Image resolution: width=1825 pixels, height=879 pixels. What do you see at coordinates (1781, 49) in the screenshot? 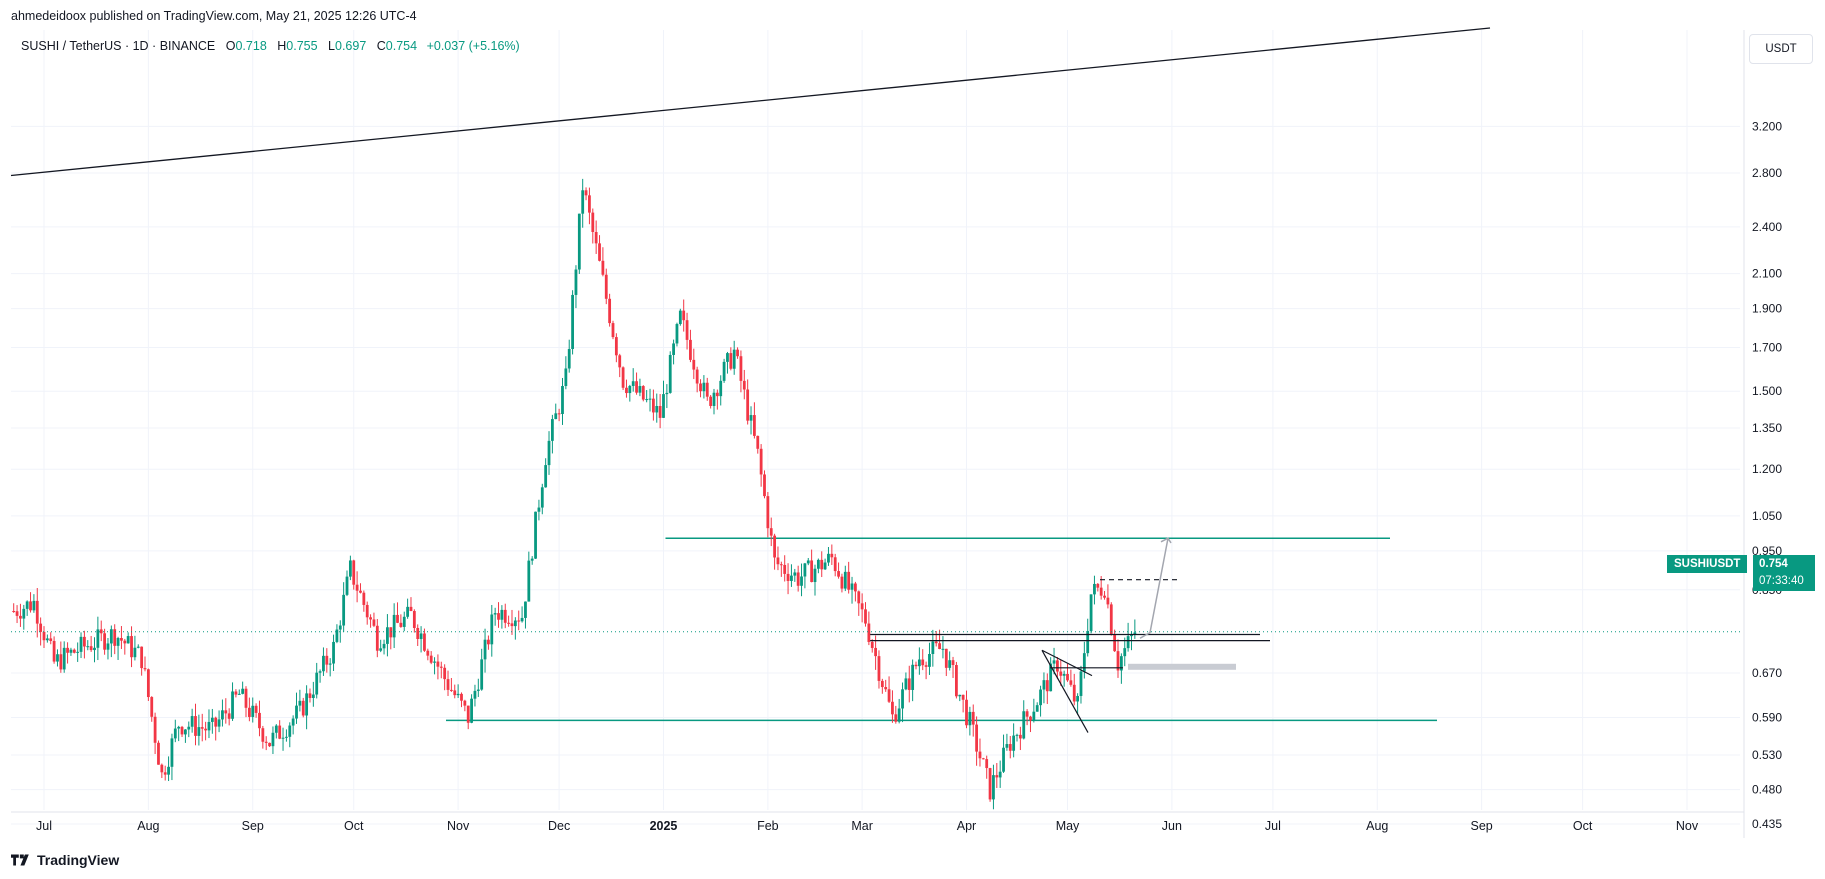
I see `currency-button: USDT` at bounding box center [1781, 49].